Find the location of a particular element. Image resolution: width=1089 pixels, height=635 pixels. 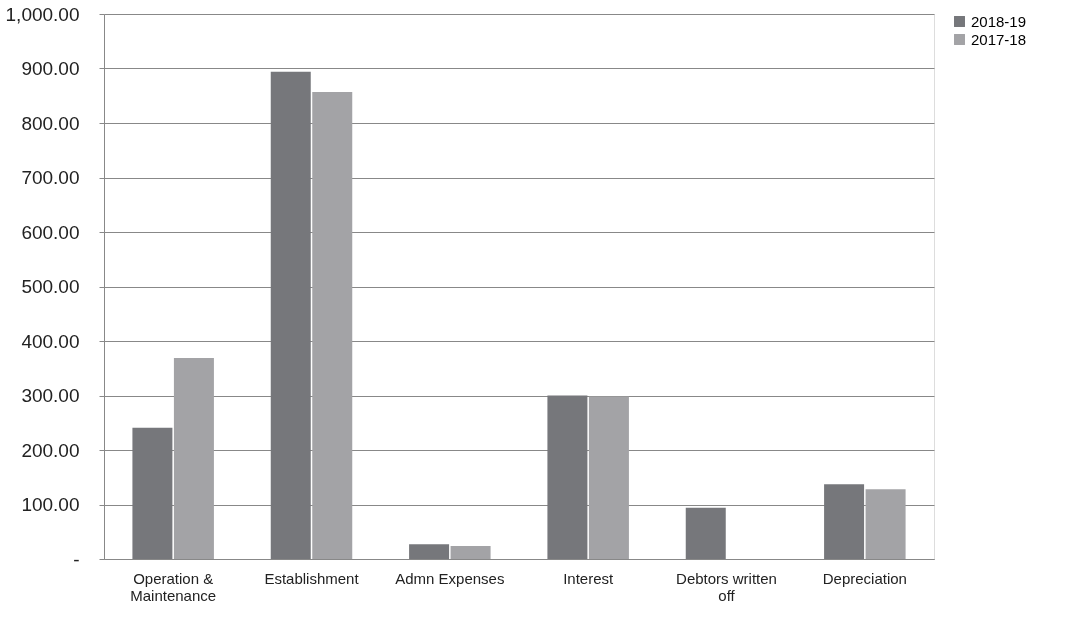

x-tick-label: Depreciation is located at coordinates (864, 578).